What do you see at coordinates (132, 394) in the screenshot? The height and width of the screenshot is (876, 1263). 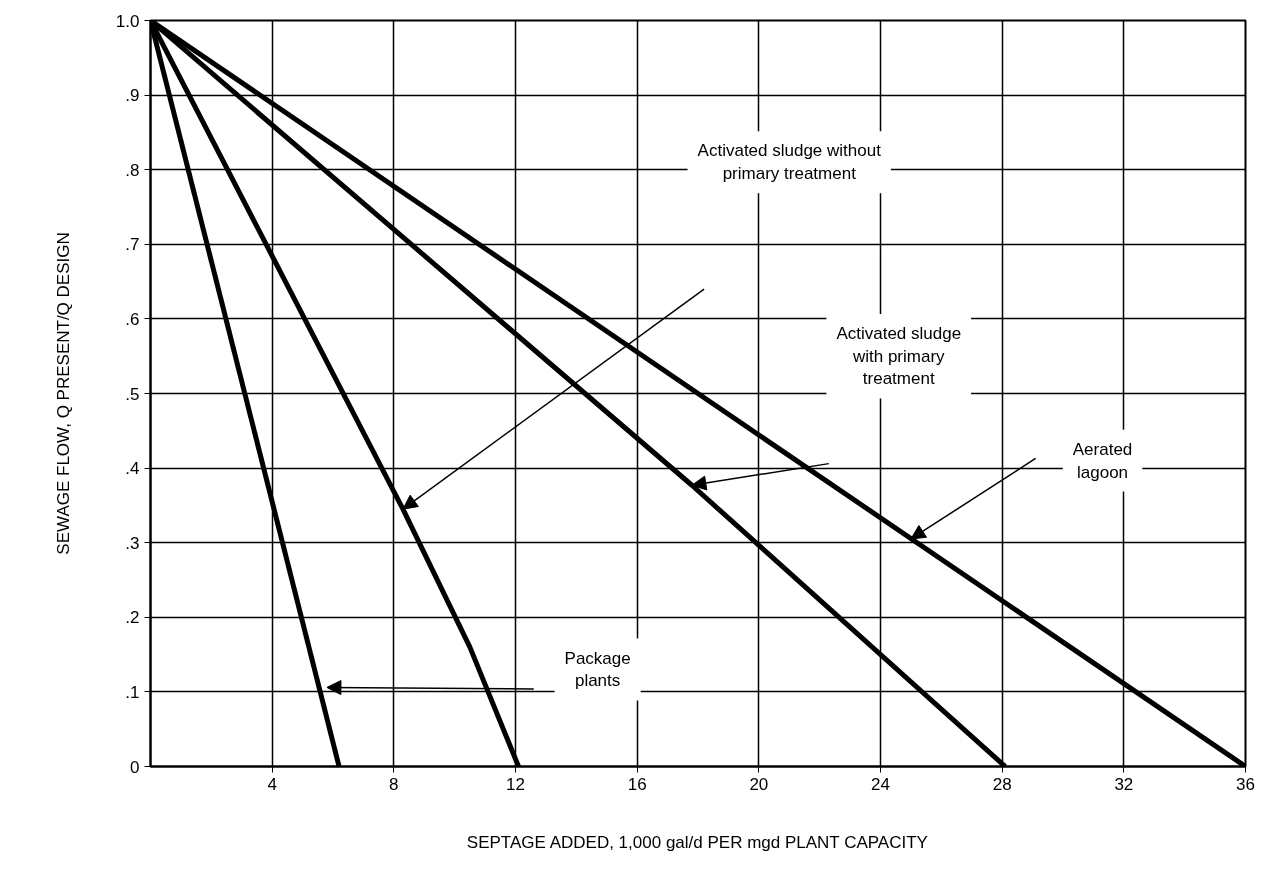 I see `y-tick-label: .5` at bounding box center [132, 394].